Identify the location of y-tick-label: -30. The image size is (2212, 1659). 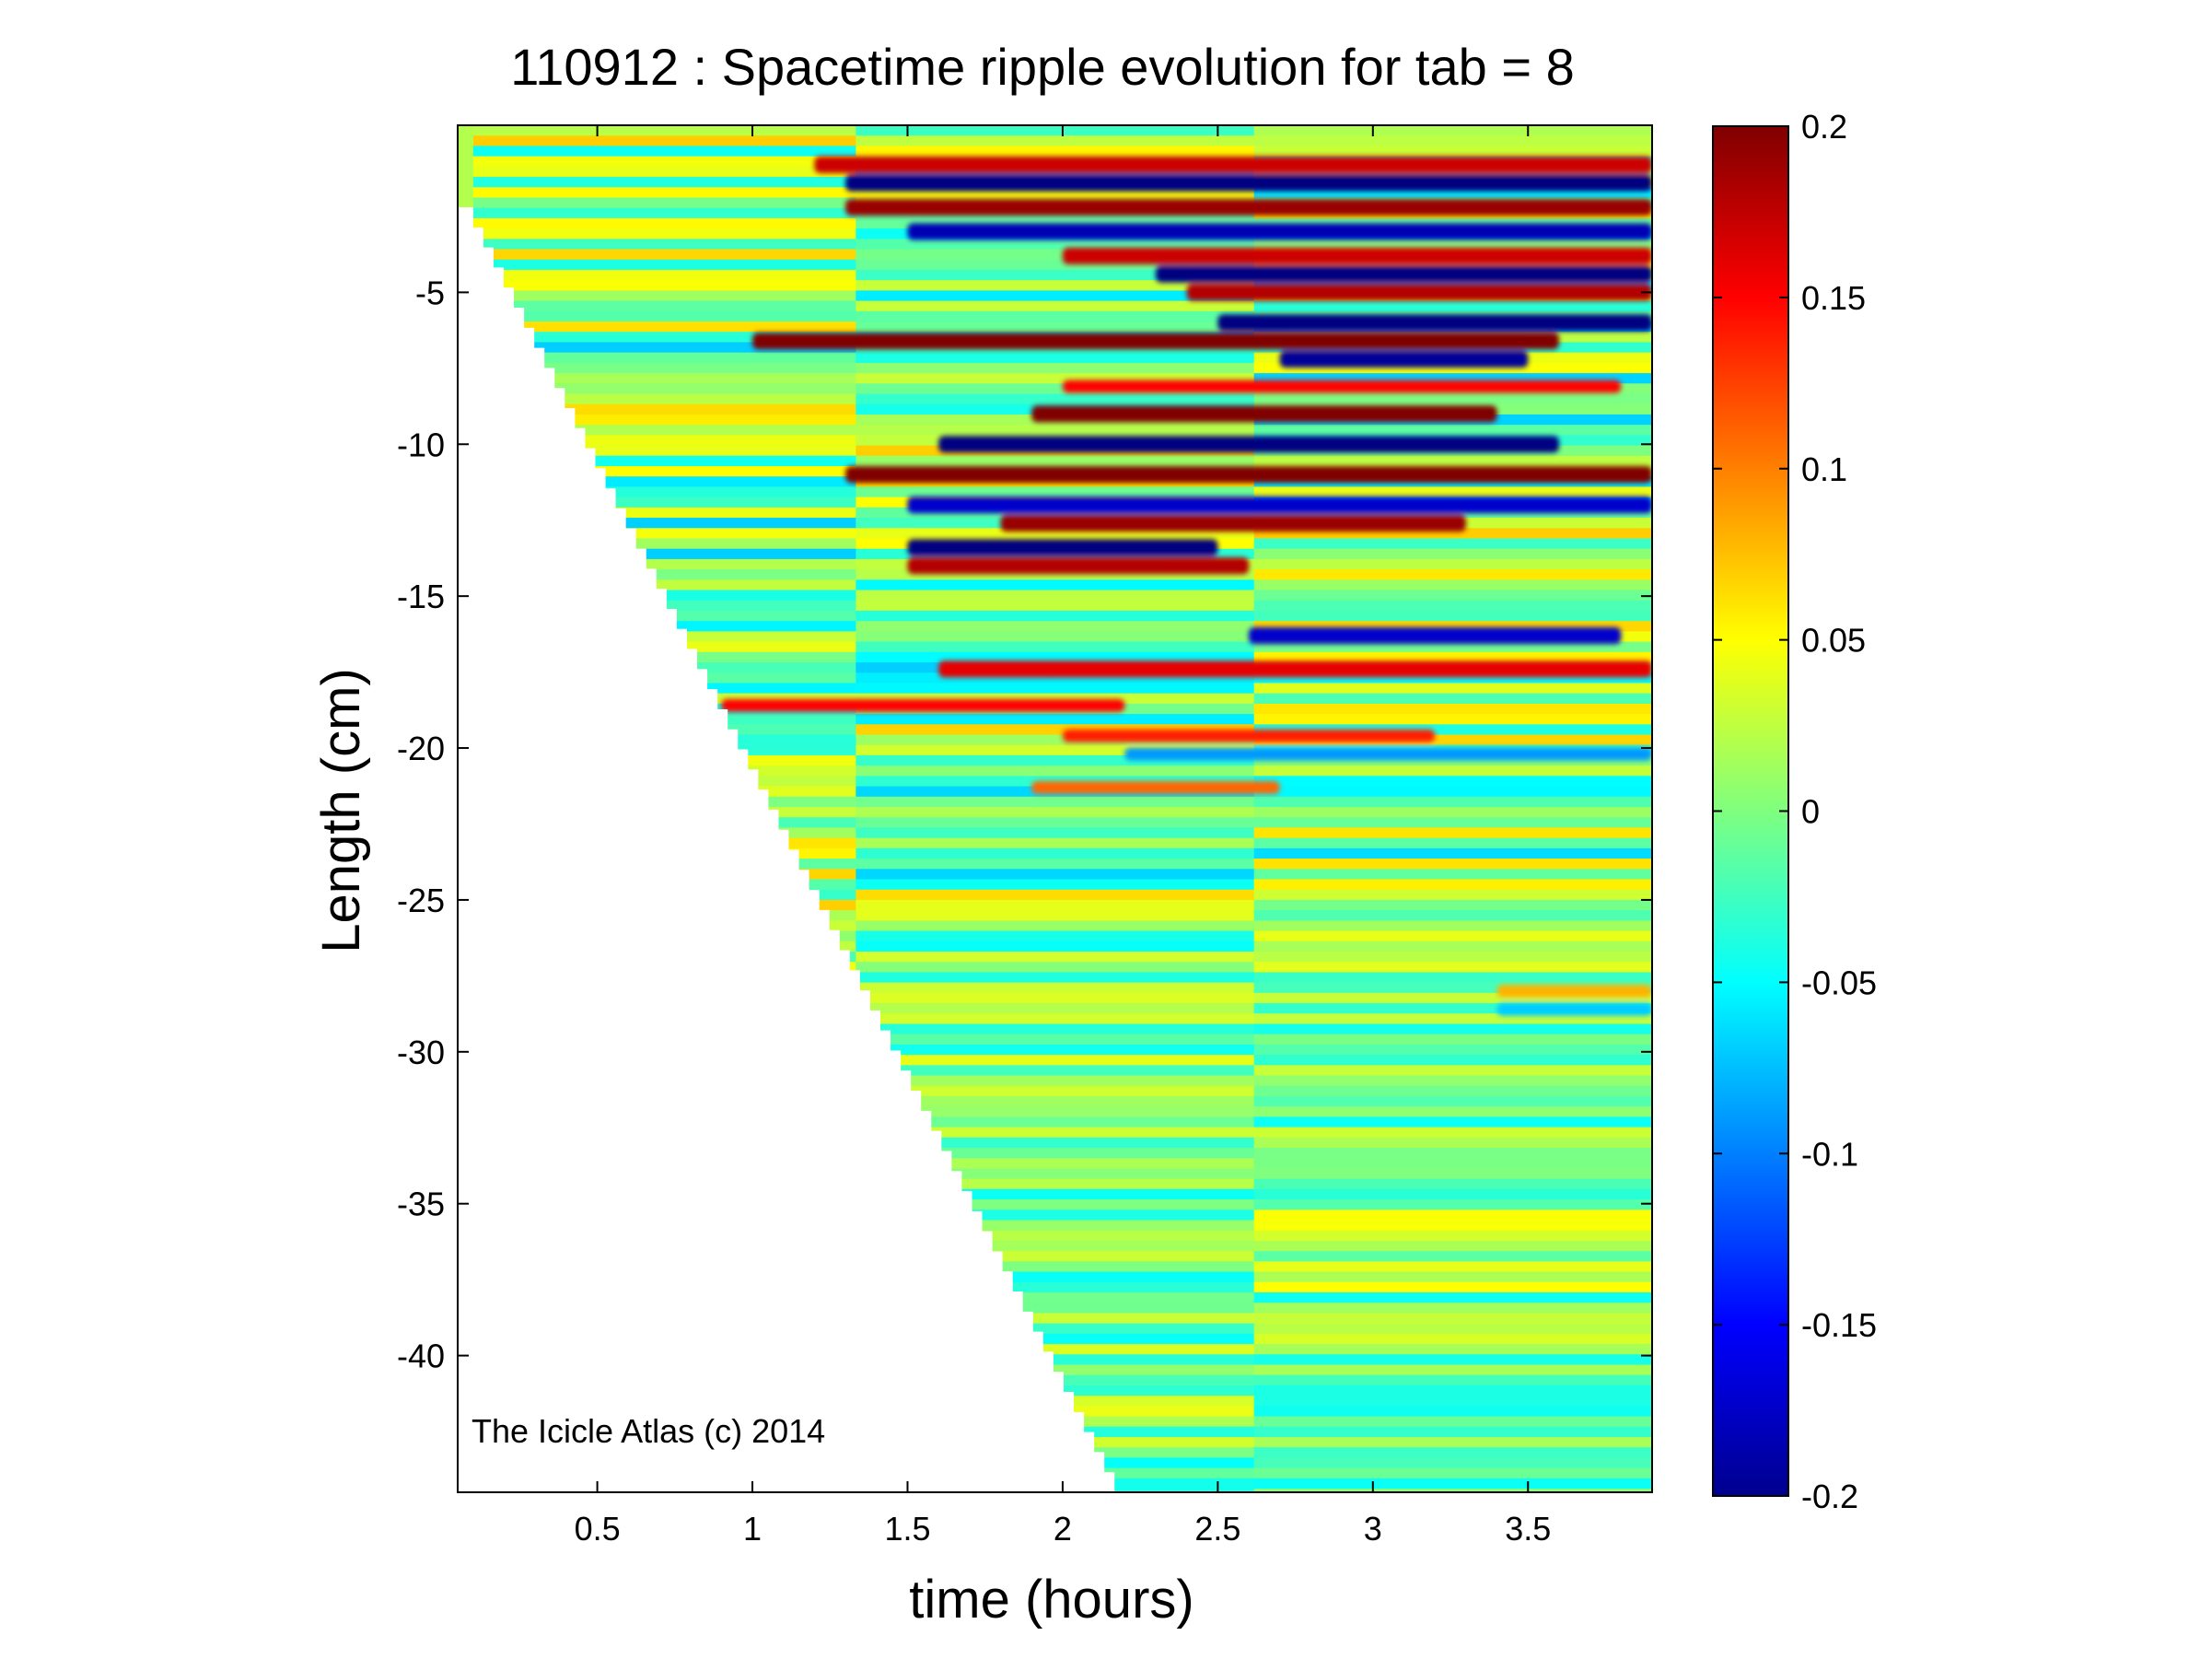
(421, 1052).